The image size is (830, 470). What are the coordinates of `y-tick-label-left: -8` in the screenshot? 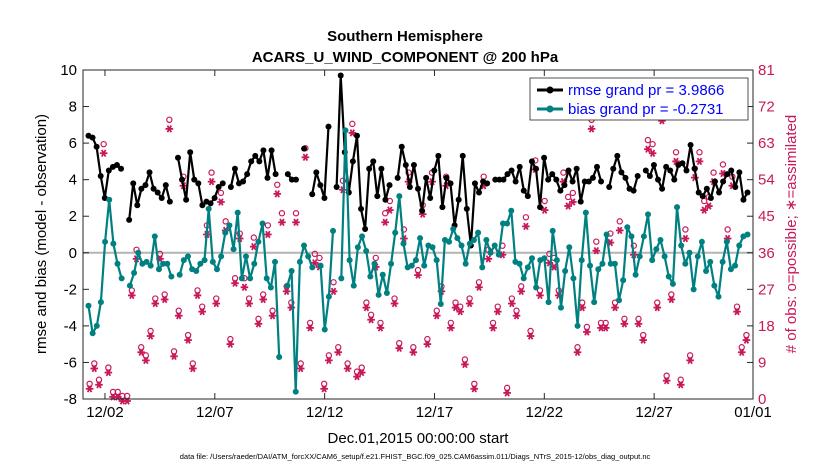 It's located at (70, 399).